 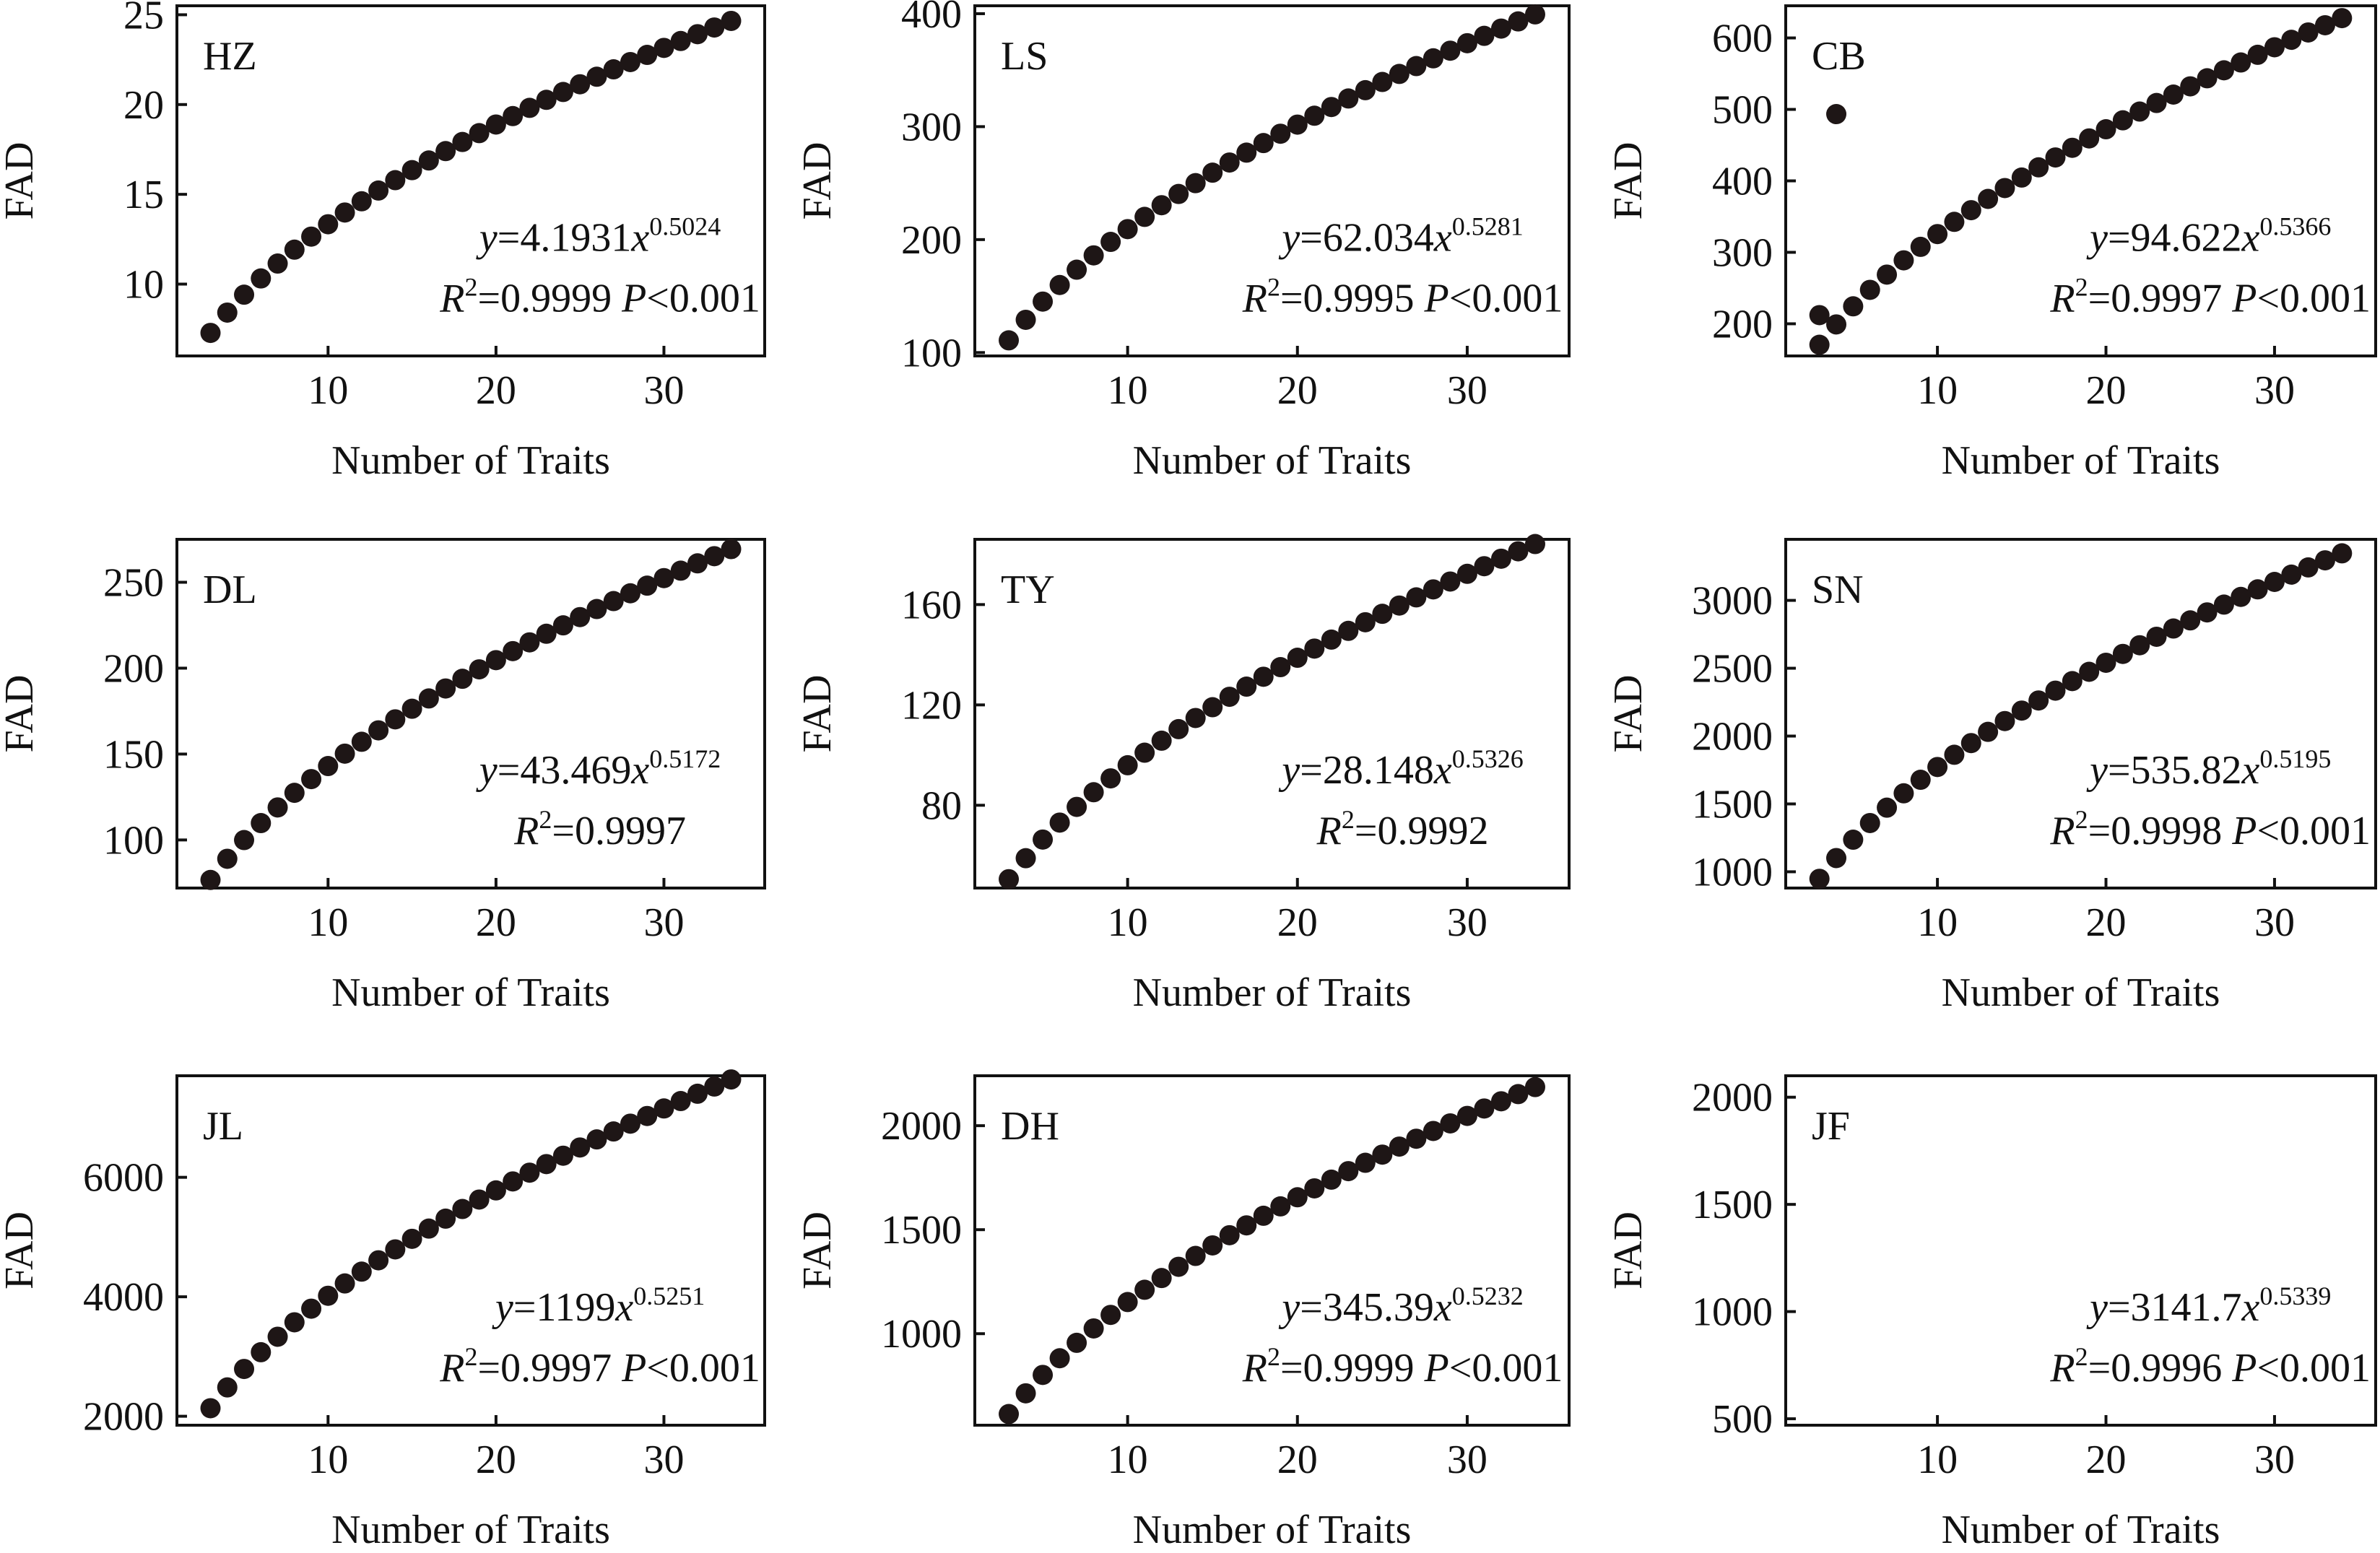 What do you see at coordinates (1442, 1307) in the screenshot?
I see `eq-x: x` at bounding box center [1442, 1307].